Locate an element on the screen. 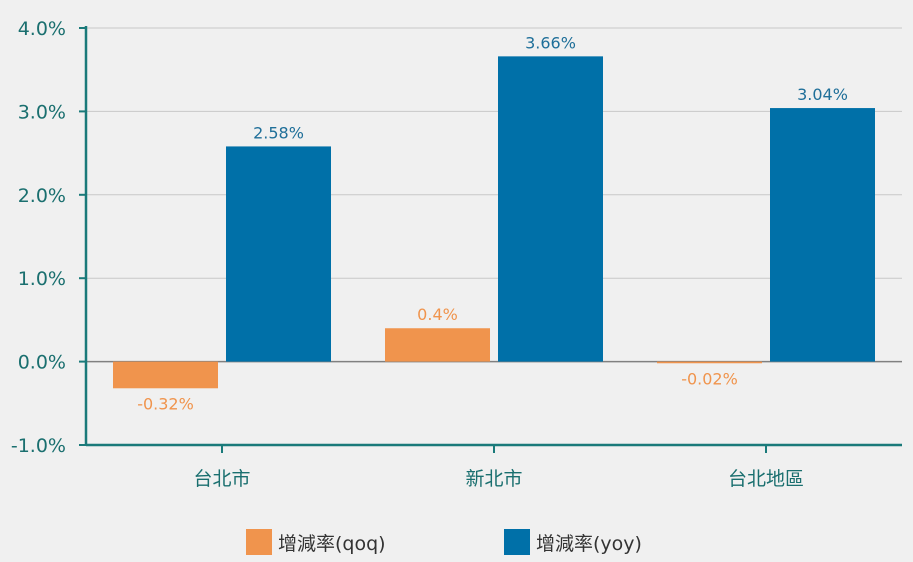 This screenshot has height=562, width=913. y-tick-label: 4.0% is located at coordinates (42, 29).